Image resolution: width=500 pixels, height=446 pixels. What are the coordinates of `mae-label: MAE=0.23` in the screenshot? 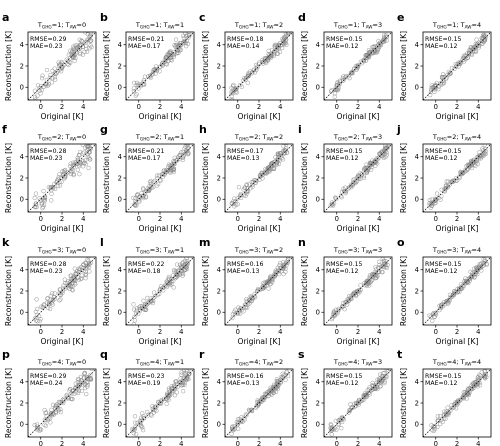 It's located at (46, 158).